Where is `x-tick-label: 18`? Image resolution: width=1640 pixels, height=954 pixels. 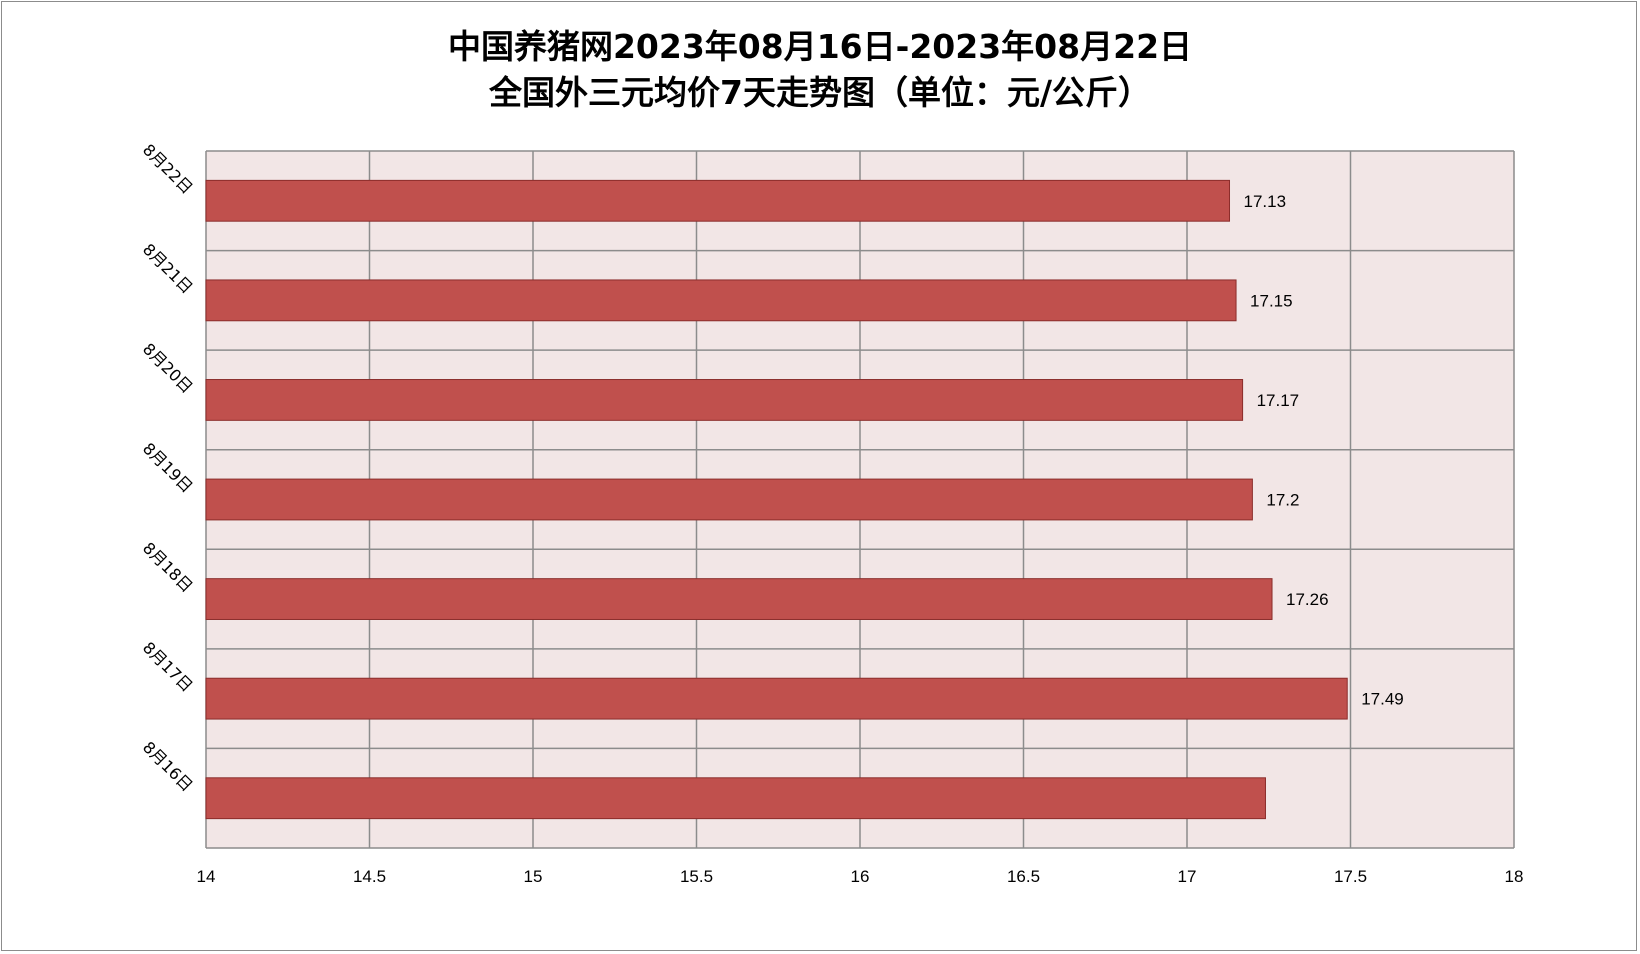
x-tick-label: 18 is located at coordinates (1514, 876).